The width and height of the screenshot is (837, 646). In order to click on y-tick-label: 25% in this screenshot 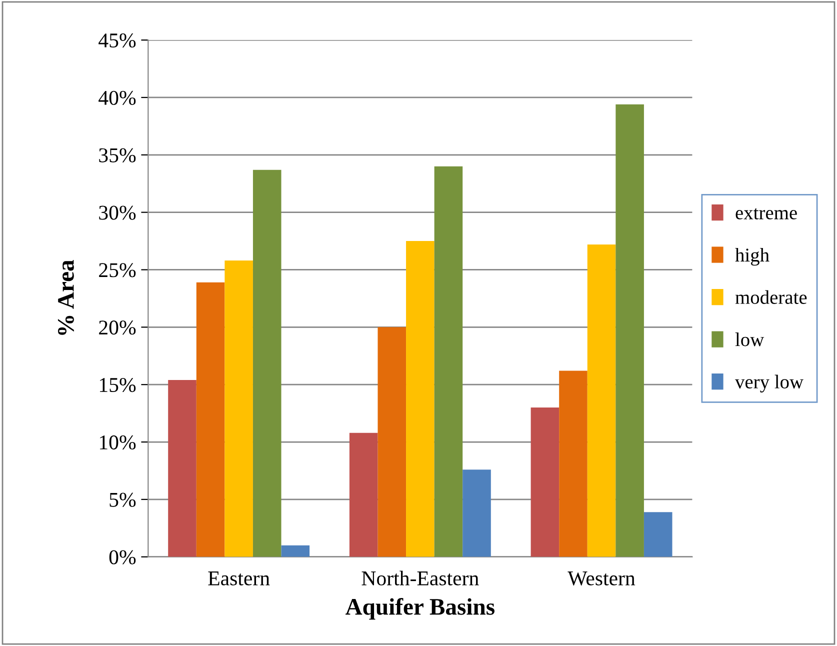, I will do `click(117, 270)`.